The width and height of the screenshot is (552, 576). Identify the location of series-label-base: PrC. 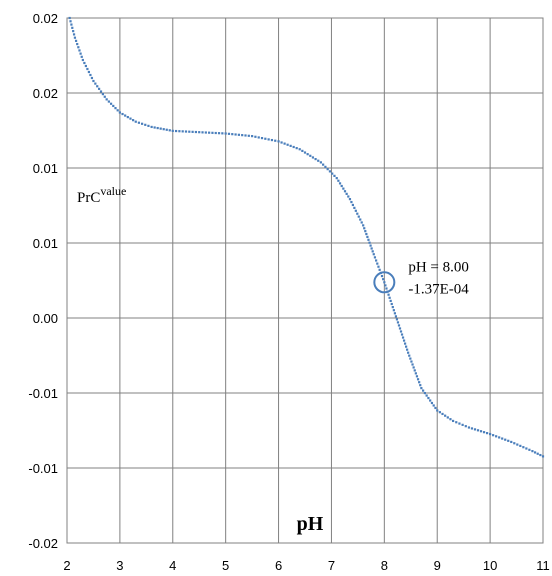
(88, 198).